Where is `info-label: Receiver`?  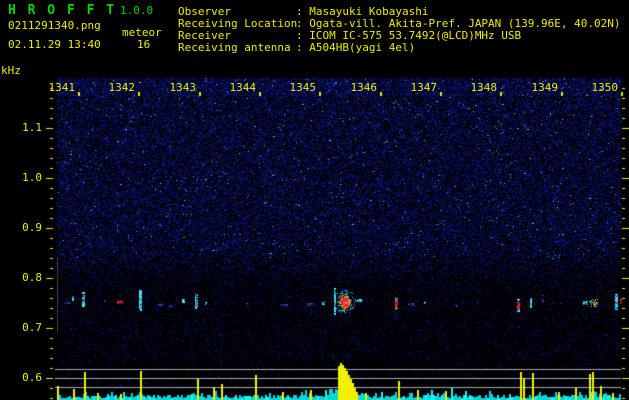
info-label: Receiver is located at coordinates (204, 35).